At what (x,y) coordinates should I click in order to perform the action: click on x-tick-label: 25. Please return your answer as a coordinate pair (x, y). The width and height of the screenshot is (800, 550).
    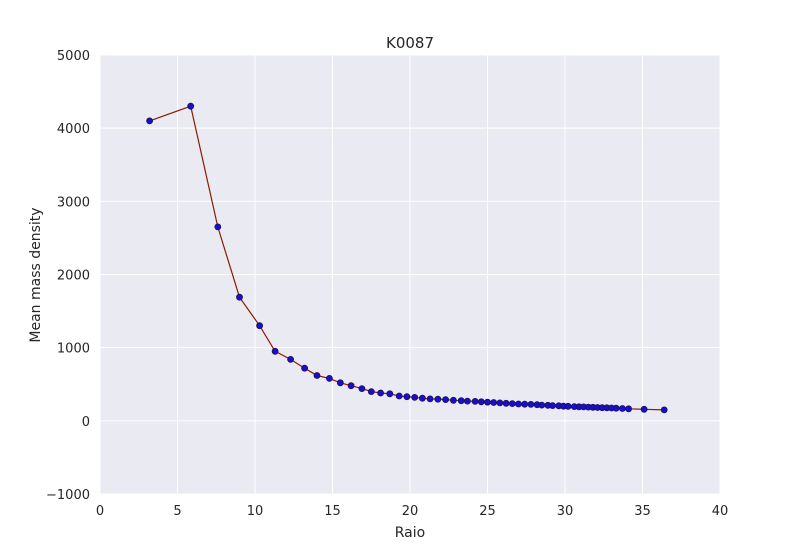
    Looking at the image, I should click on (487, 511).